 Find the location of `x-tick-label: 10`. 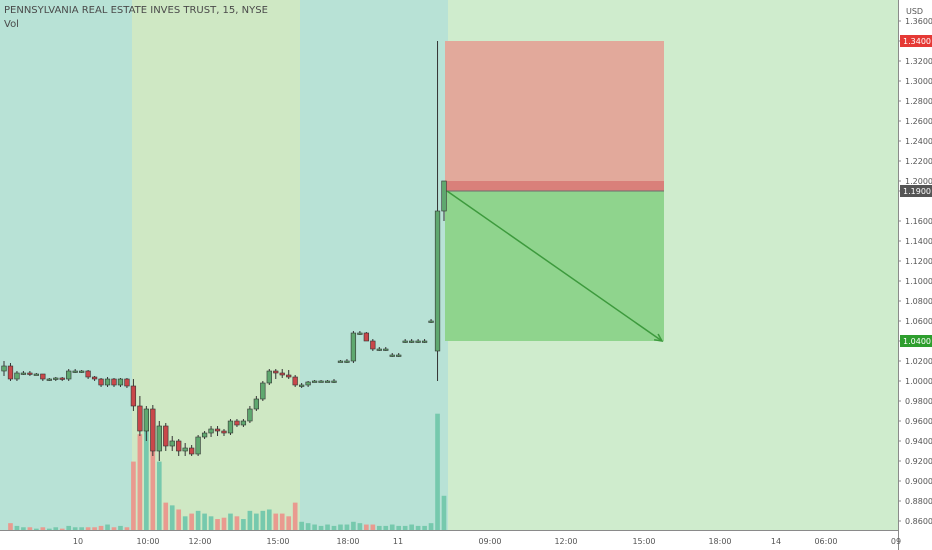

x-tick-label: 10 is located at coordinates (78, 541).